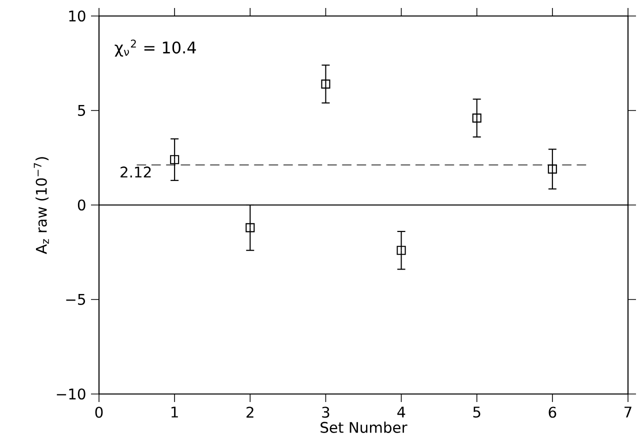 The width and height of the screenshot is (638, 447). Describe the element at coordinates (476, 412) in the screenshot. I see `x-tick-label: 5` at that location.